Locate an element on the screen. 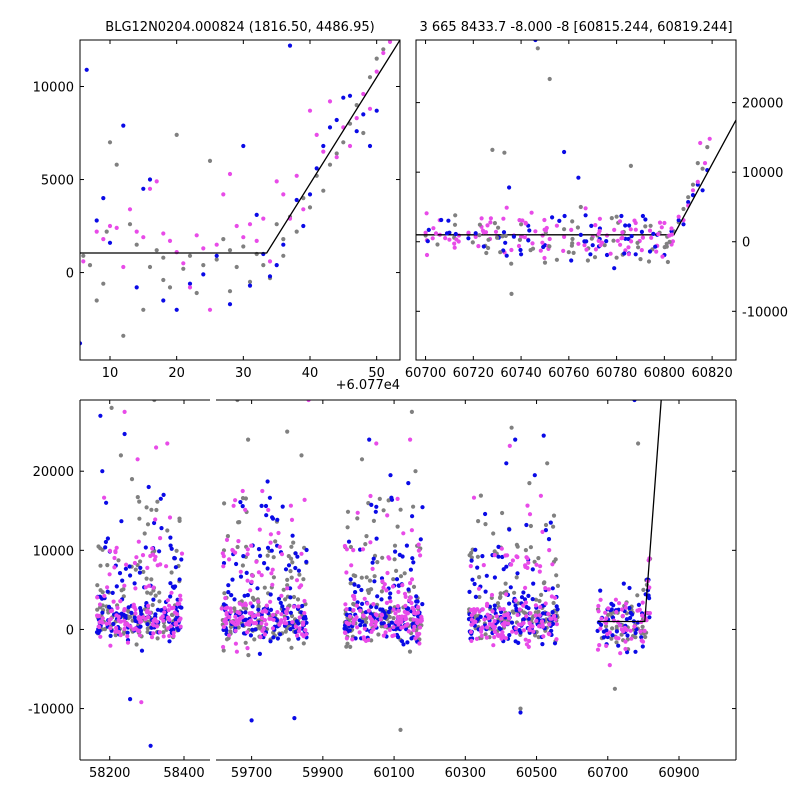  y-tick-label: 20000 is located at coordinates (53, 472).